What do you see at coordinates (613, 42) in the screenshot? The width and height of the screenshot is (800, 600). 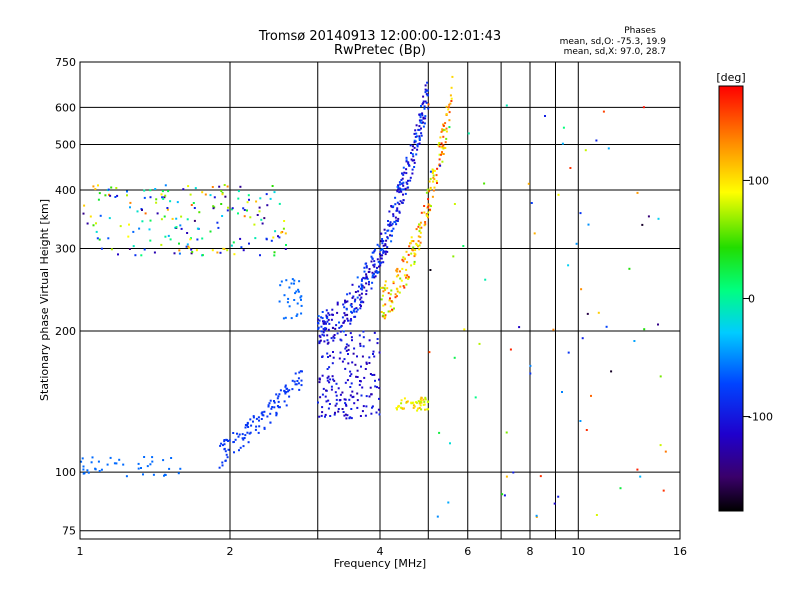 I see `stats-o-mode: mean, sd,O: -75.3, 19.9` at bounding box center [613, 42].